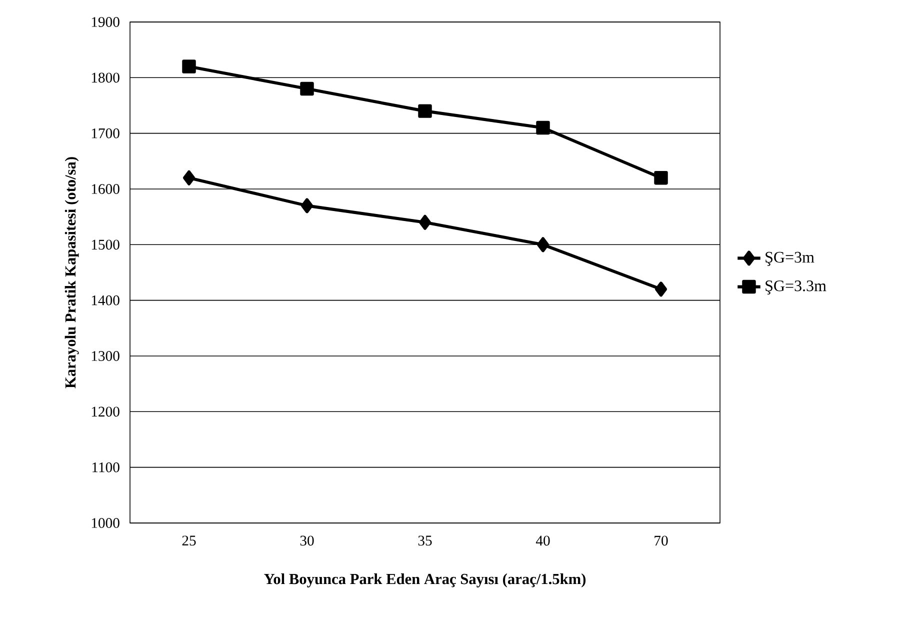 The image size is (907, 630). What do you see at coordinates (106, 189) in the screenshot?
I see `y-tick-label: 1600` at bounding box center [106, 189].